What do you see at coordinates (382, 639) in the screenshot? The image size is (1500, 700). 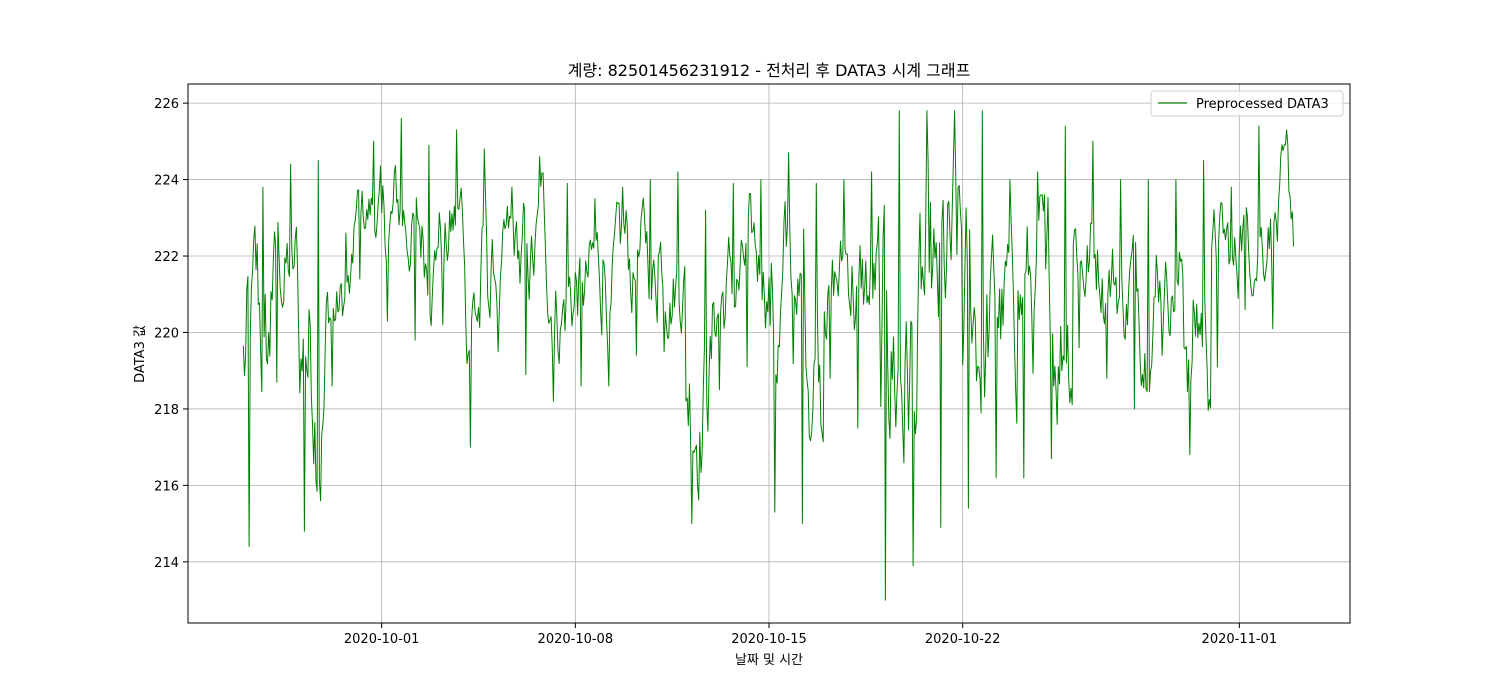 I see `x-tick-label: 2020-10-01` at bounding box center [382, 639].